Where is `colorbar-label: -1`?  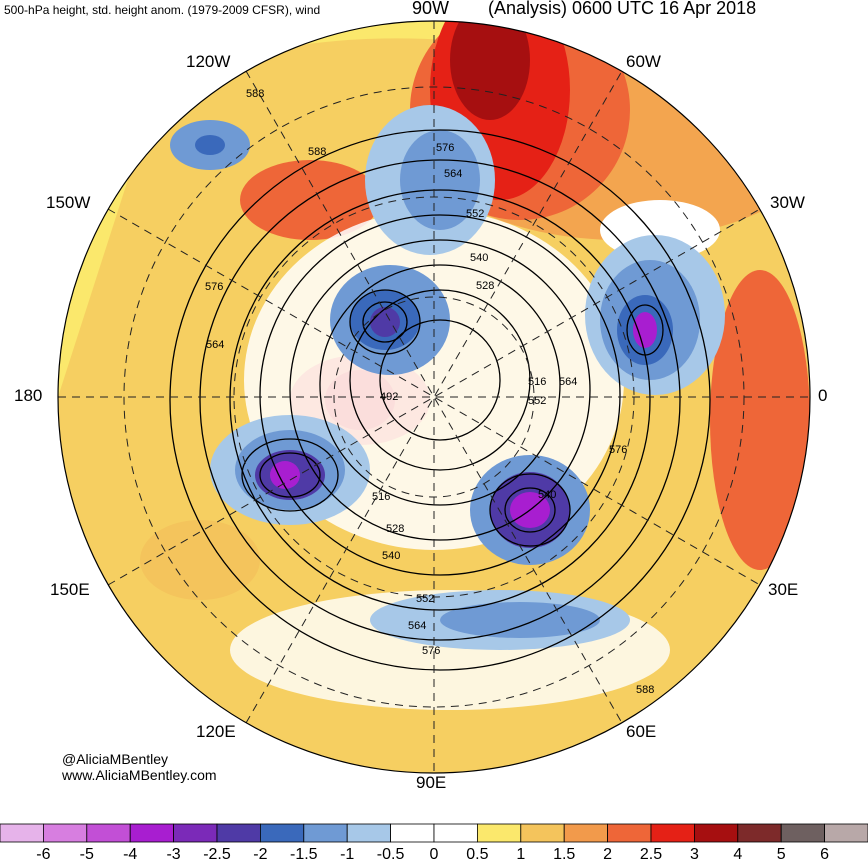
colorbar-label: -1 is located at coordinates (347, 854).